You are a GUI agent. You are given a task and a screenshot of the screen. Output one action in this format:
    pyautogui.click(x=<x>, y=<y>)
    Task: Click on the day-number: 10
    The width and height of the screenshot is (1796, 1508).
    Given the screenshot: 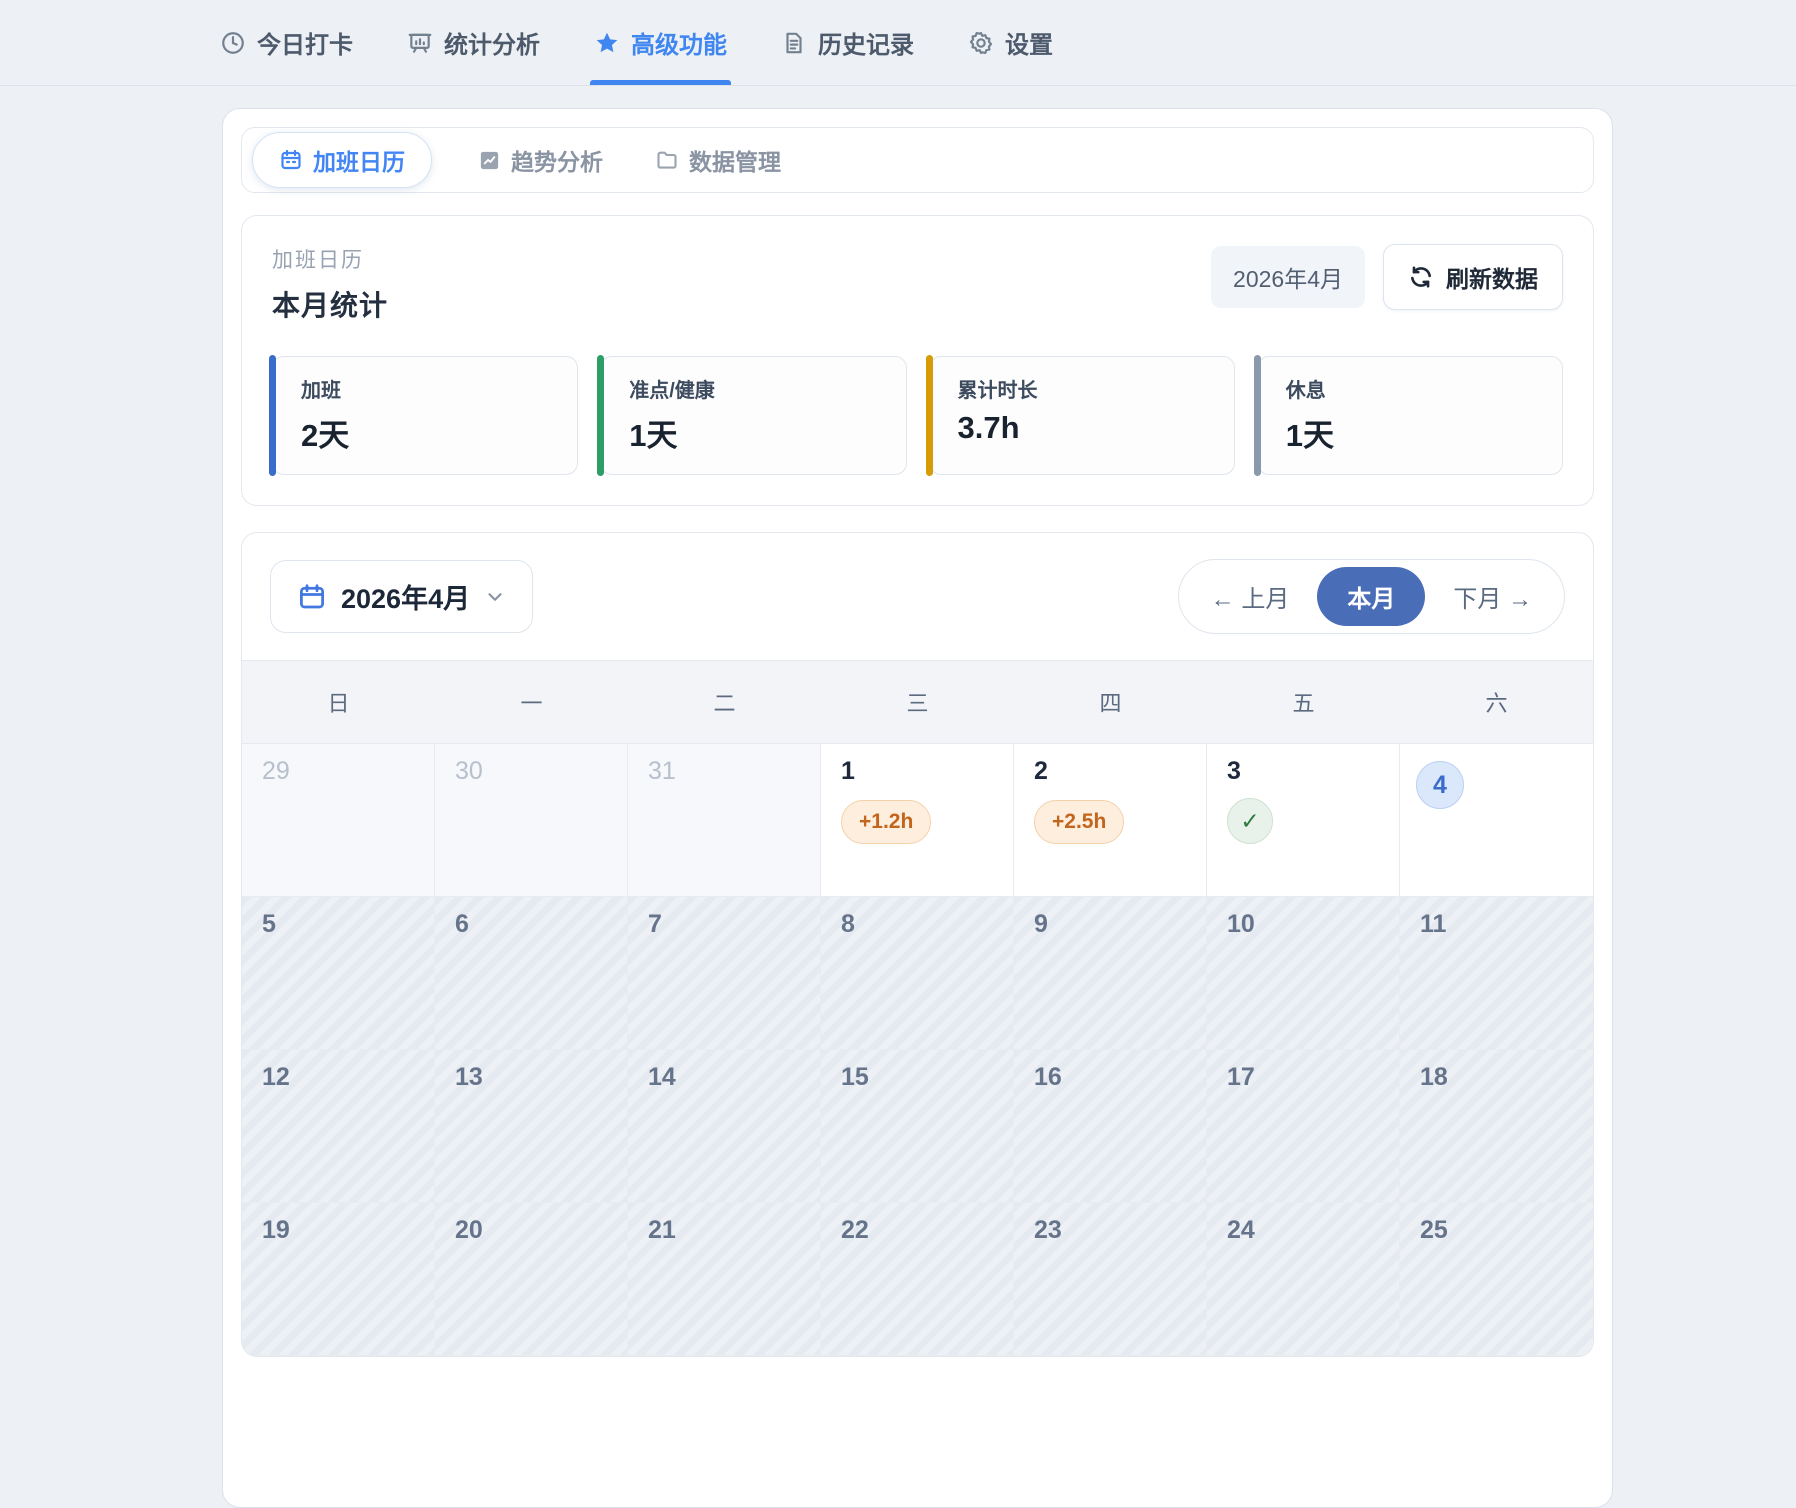 What is the action you would take?
    pyautogui.click(x=1241, y=924)
    